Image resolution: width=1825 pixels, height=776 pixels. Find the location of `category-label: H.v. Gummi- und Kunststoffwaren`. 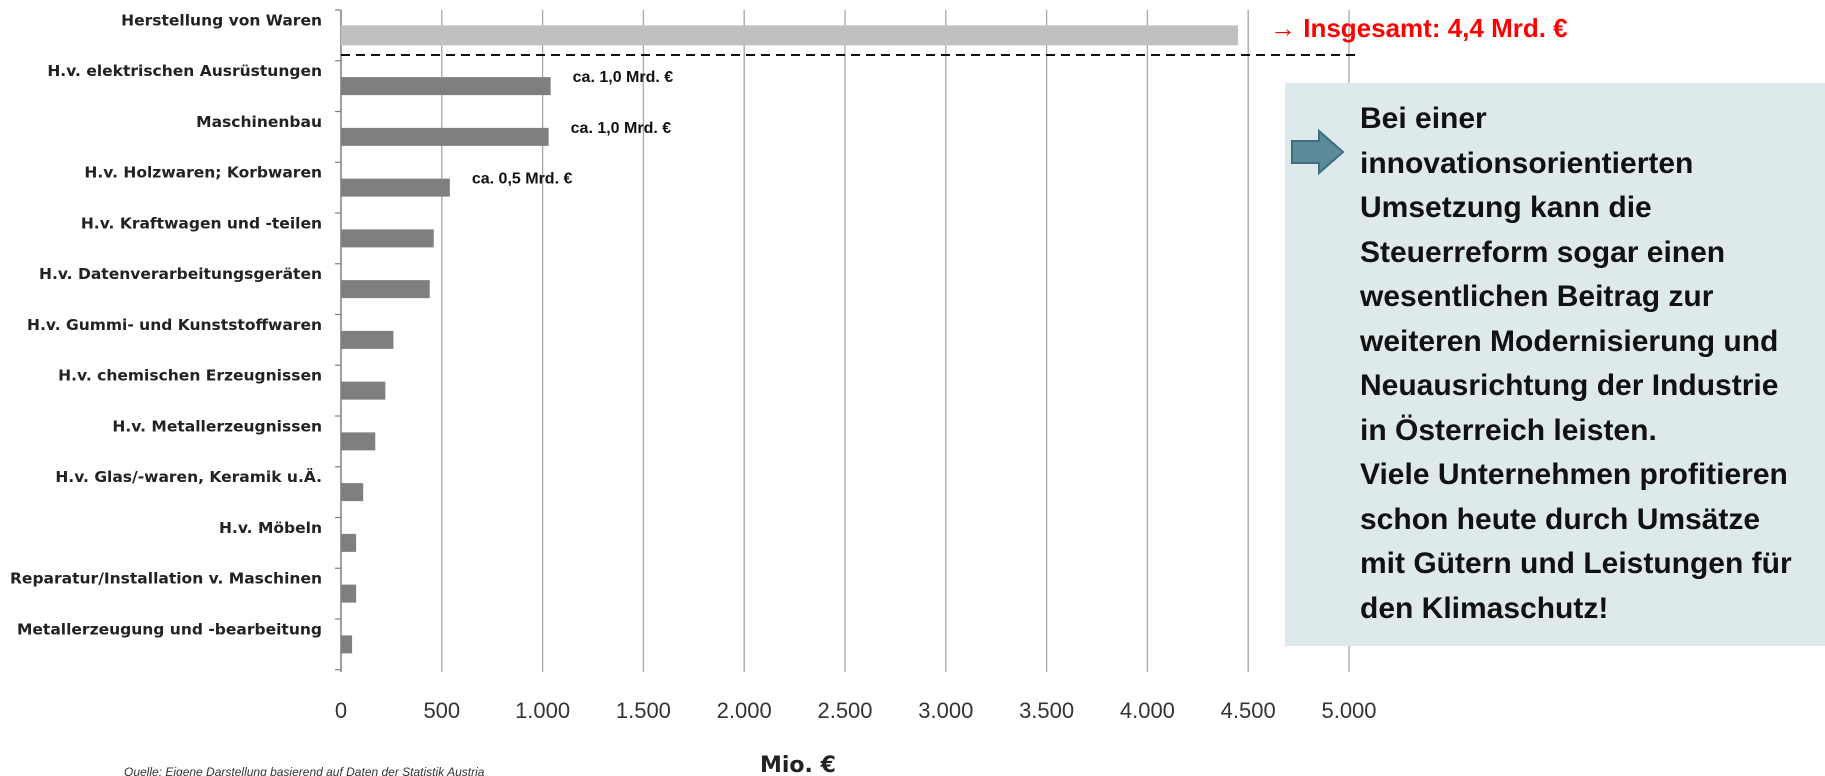

category-label: H.v. Gummi- und Kunststoffwaren is located at coordinates (174, 325).